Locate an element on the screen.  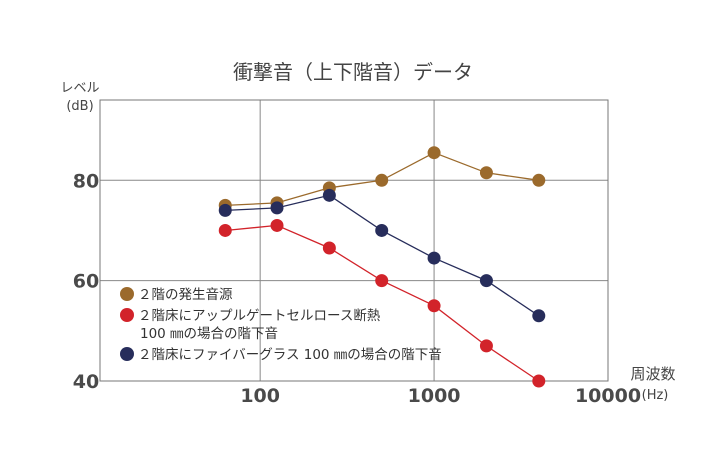
chart-title: 衝撃音（上下階音）データ is located at coordinates (353, 72).